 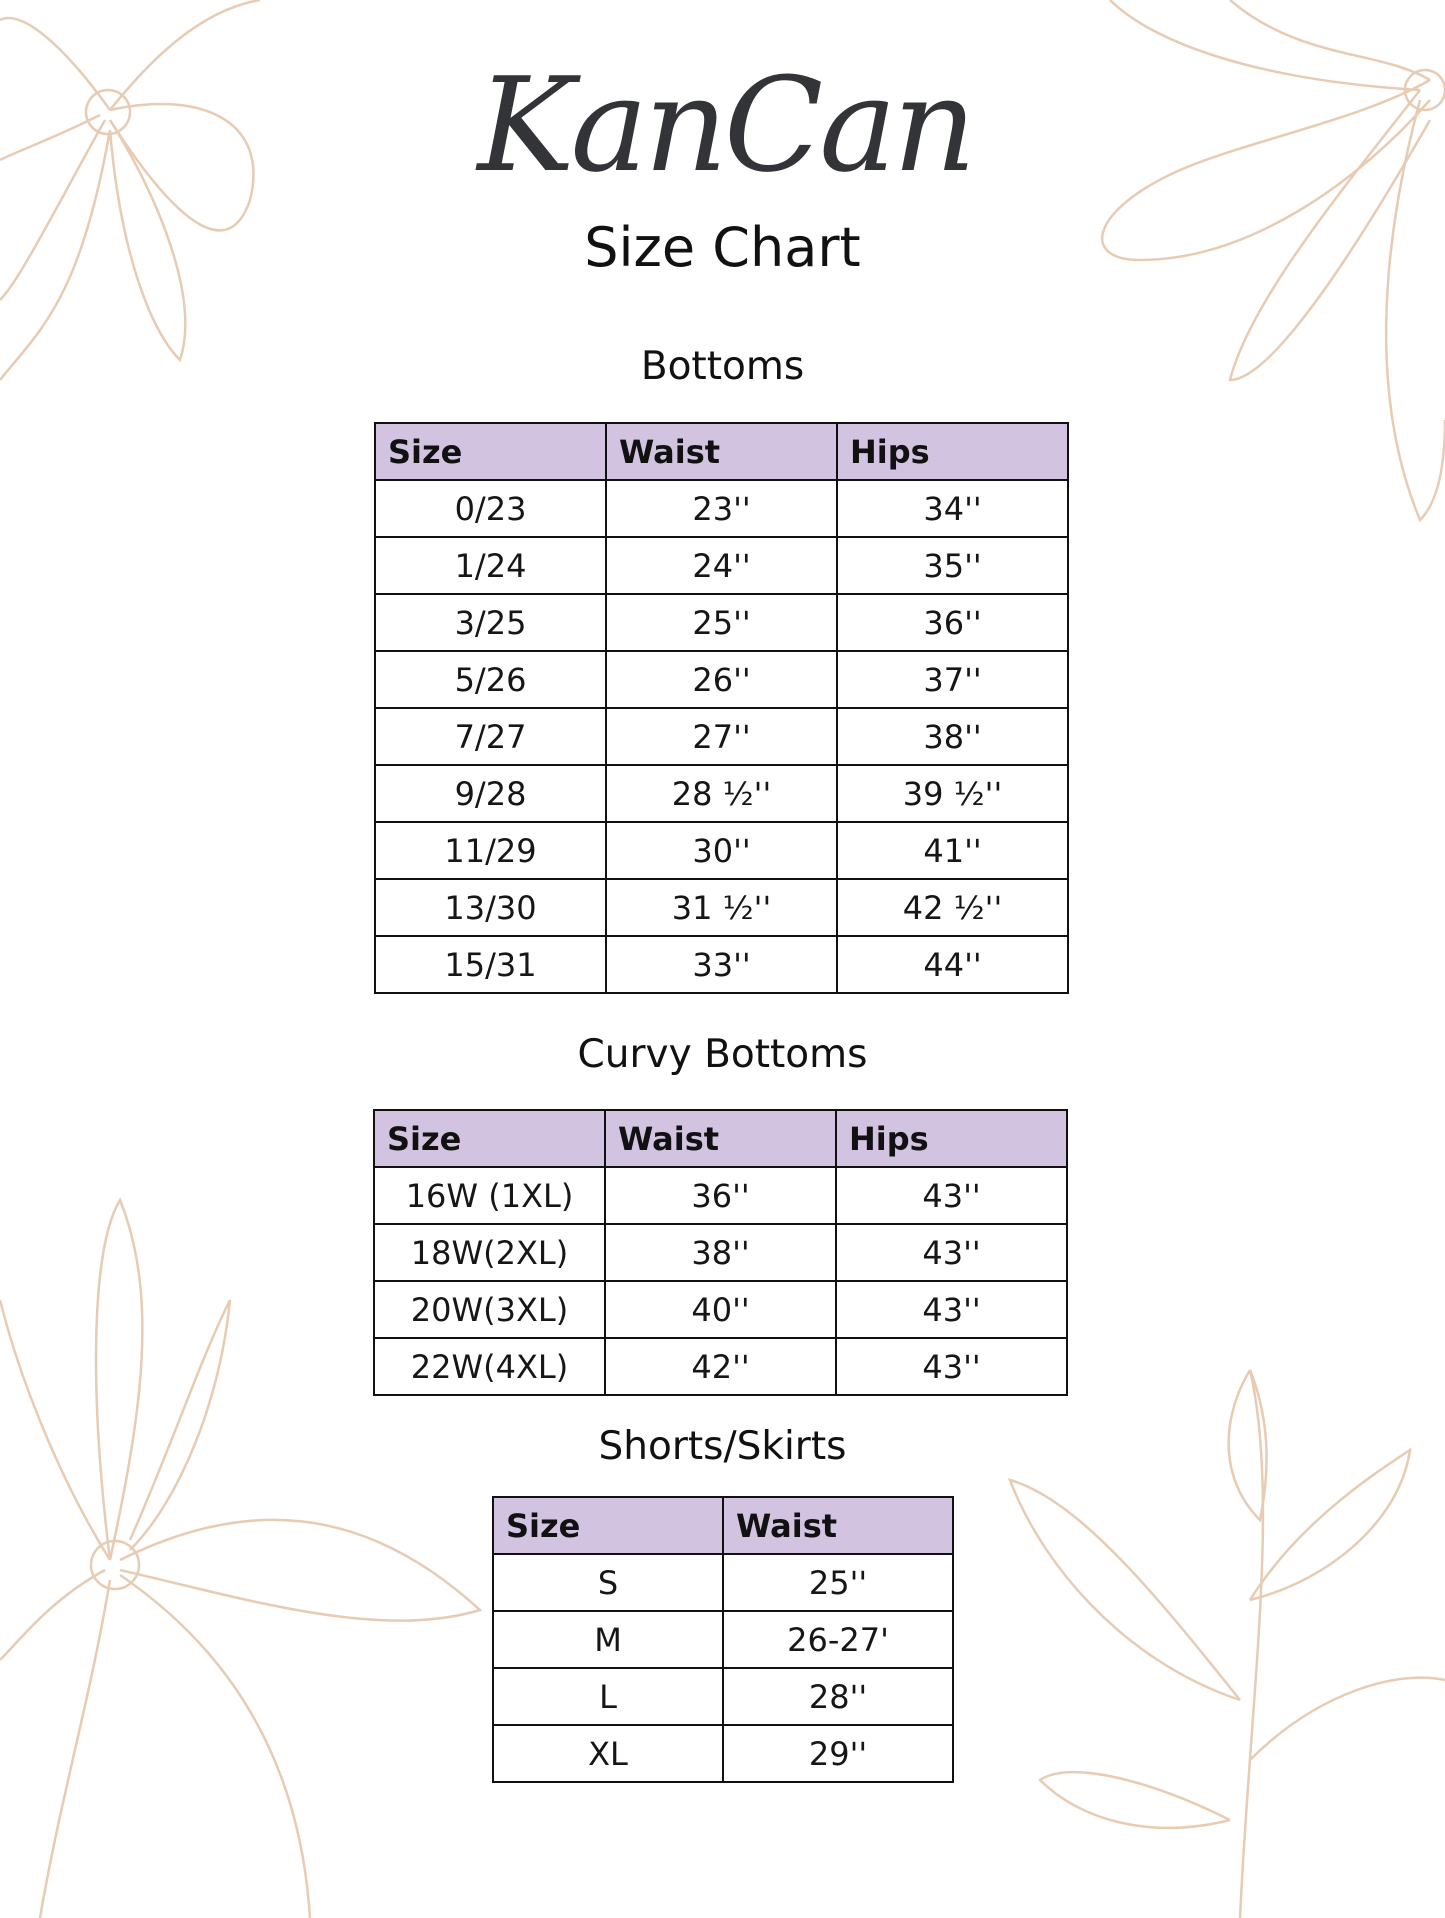 What do you see at coordinates (489, 1252) in the screenshot?
I see `cell-size: 18W(2XL)` at bounding box center [489, 1252].